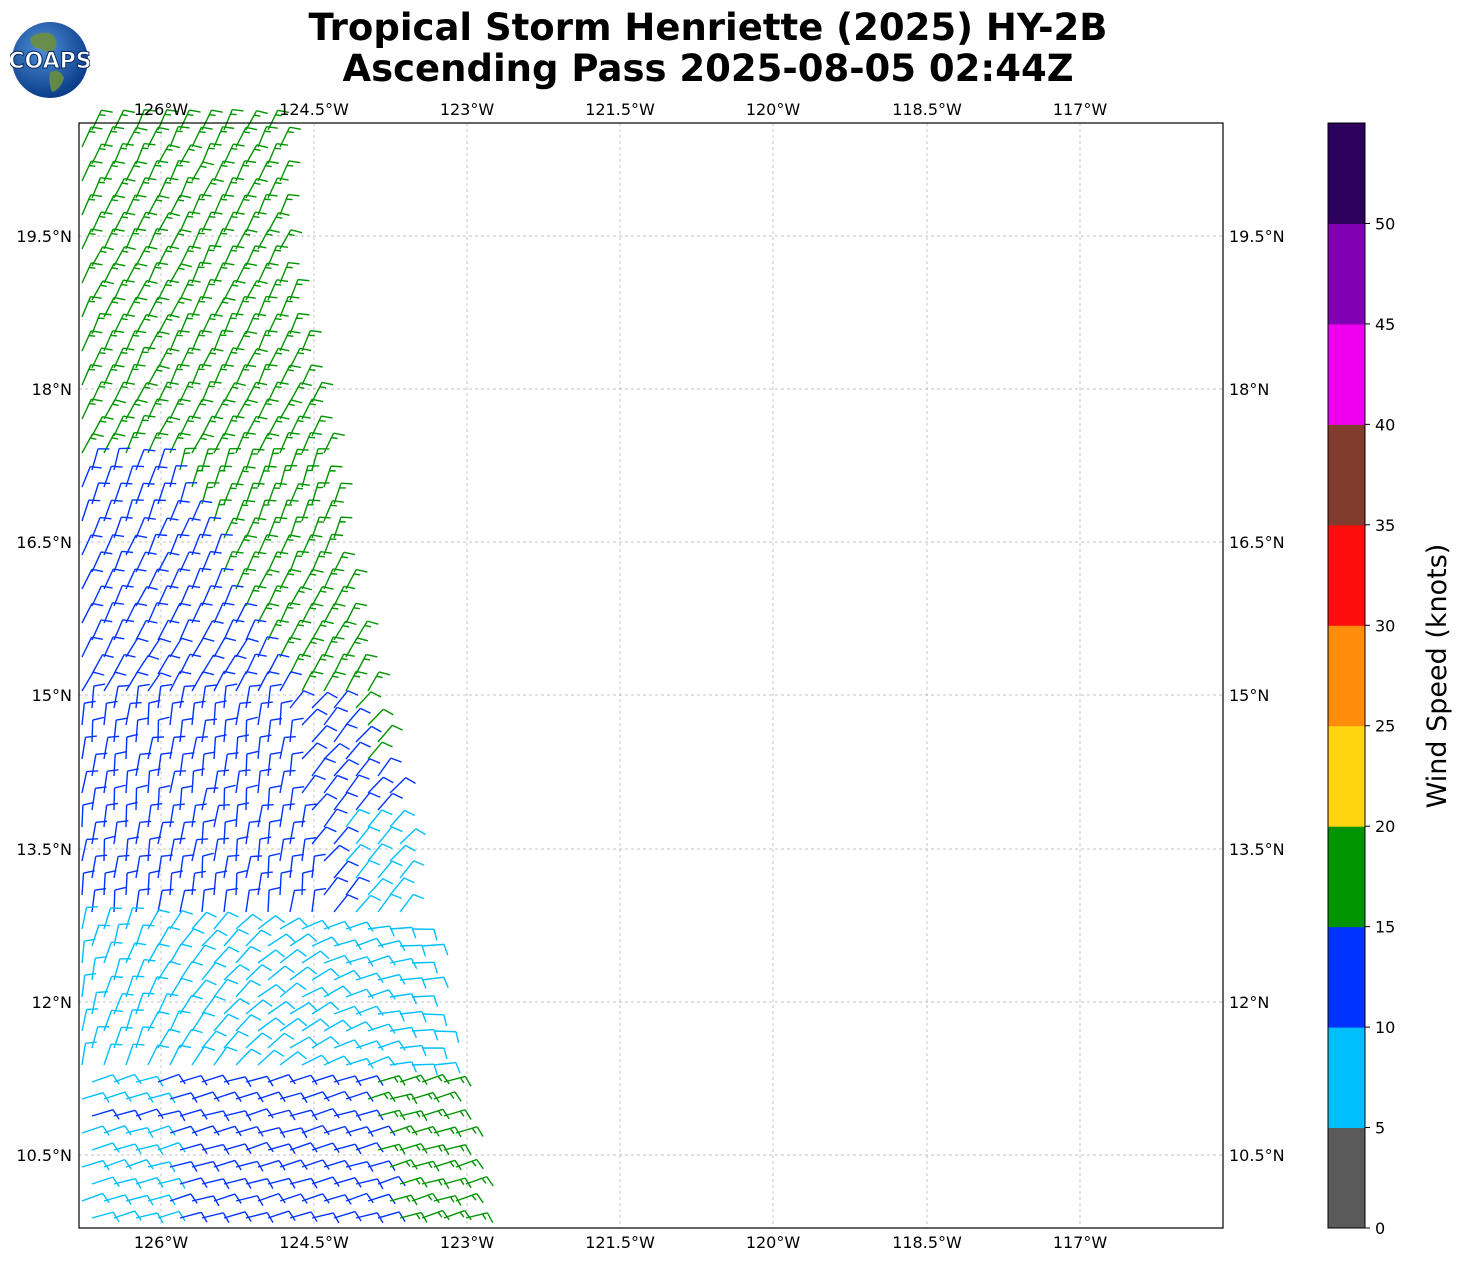  What do you see at coordinates (50, 61) in the screenshot?
I see `logo-text: COAPS` at bounding box center [50, 61].